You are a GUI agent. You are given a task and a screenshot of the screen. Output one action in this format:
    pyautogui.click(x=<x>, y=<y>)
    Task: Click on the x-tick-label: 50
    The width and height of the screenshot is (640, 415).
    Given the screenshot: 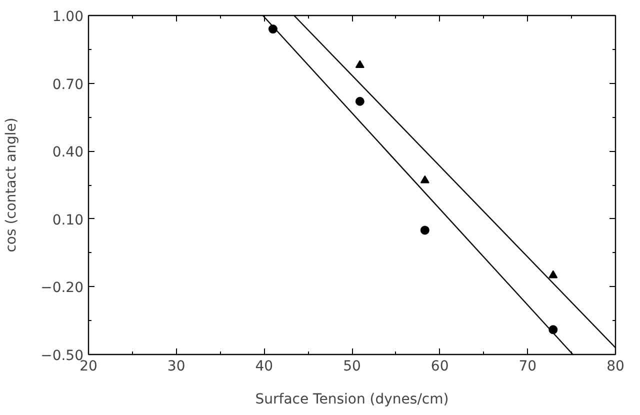 What is the action you would take?
    pyautogui.click(x=352, y=366)
    